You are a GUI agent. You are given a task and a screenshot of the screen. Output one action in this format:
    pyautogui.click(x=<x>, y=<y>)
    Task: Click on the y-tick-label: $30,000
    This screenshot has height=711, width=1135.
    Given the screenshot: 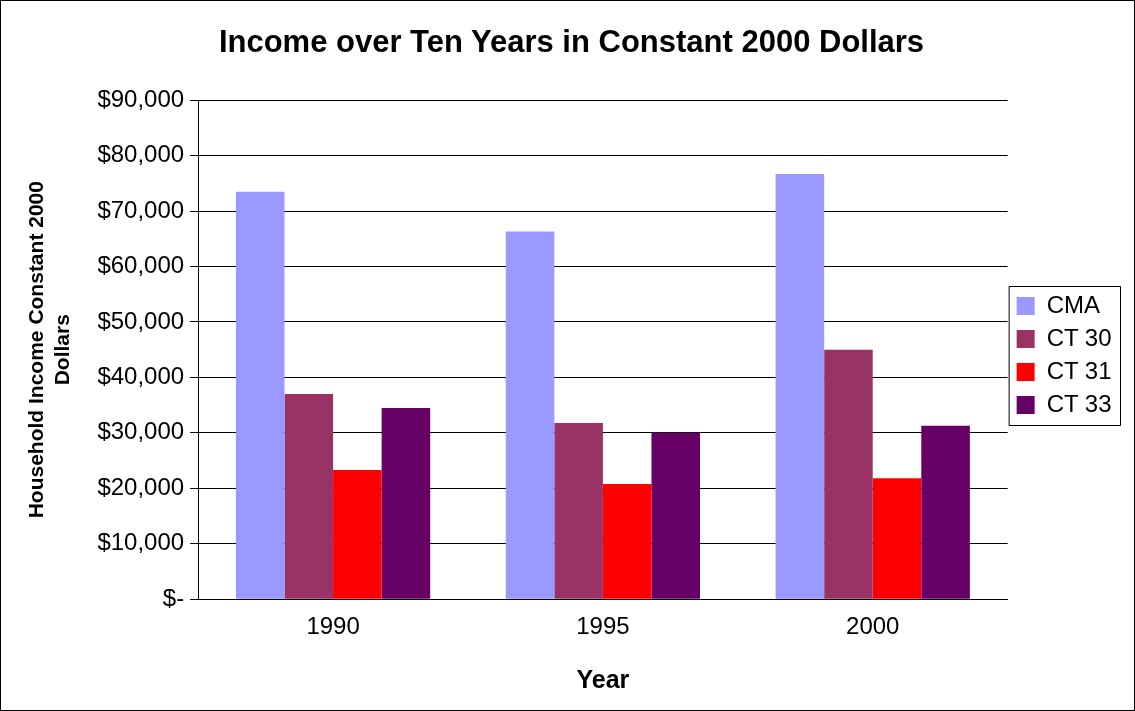 What is the action you would take?
    pyautogui.click(x=141, y=431)
    